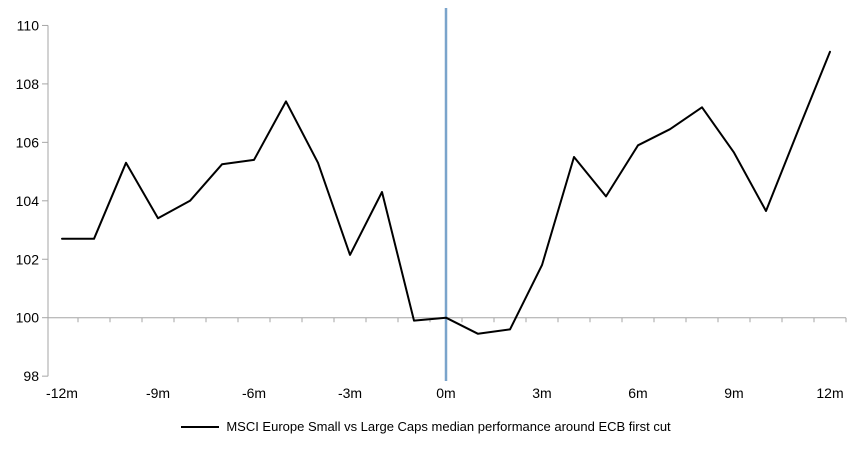 This screenshot has width=852, height=450. What do you see at coordinates (445, 393) in the screenshot?
I see `x-tick-label: 0m` at bounding box center [445, 393].